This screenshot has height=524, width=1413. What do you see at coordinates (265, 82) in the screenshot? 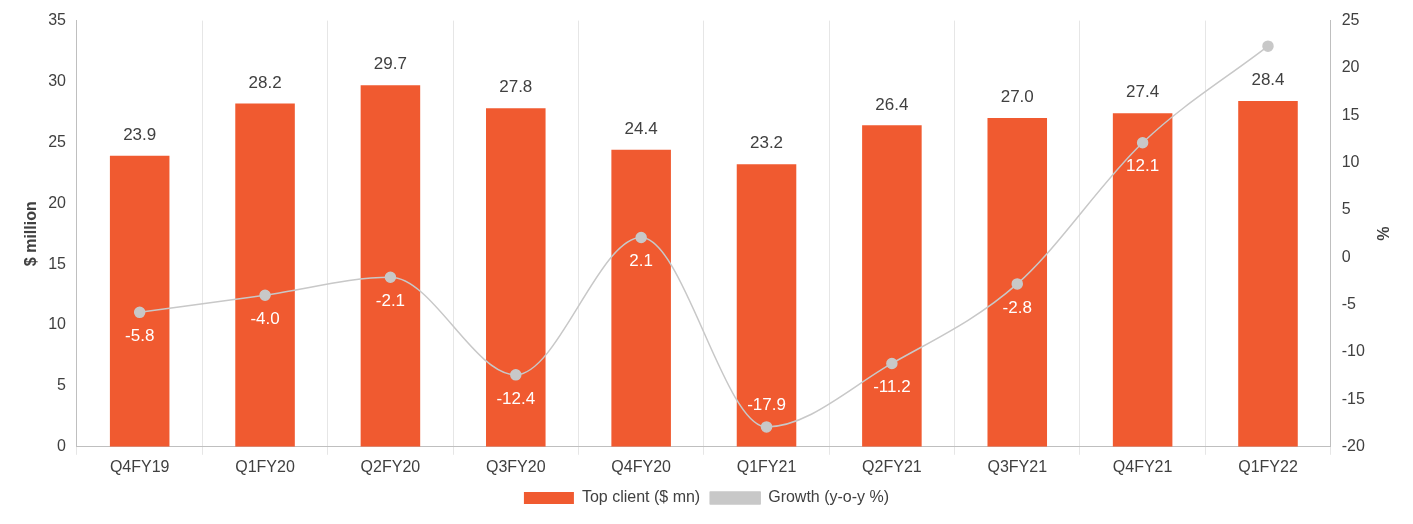
I see `data-label: 28.2` at bounding box center [265, 82].